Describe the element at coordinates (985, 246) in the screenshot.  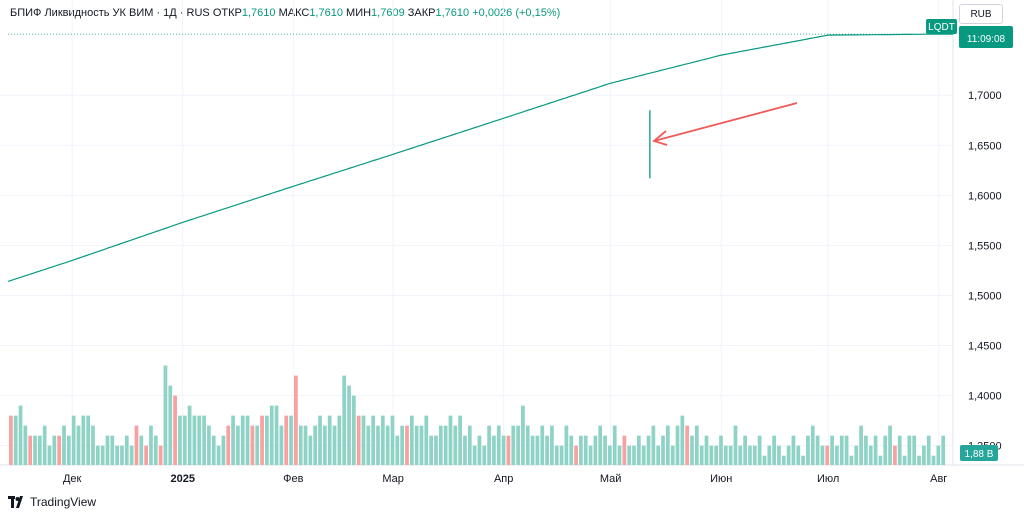
I see `y-tick-label: 1,5500` at that location.